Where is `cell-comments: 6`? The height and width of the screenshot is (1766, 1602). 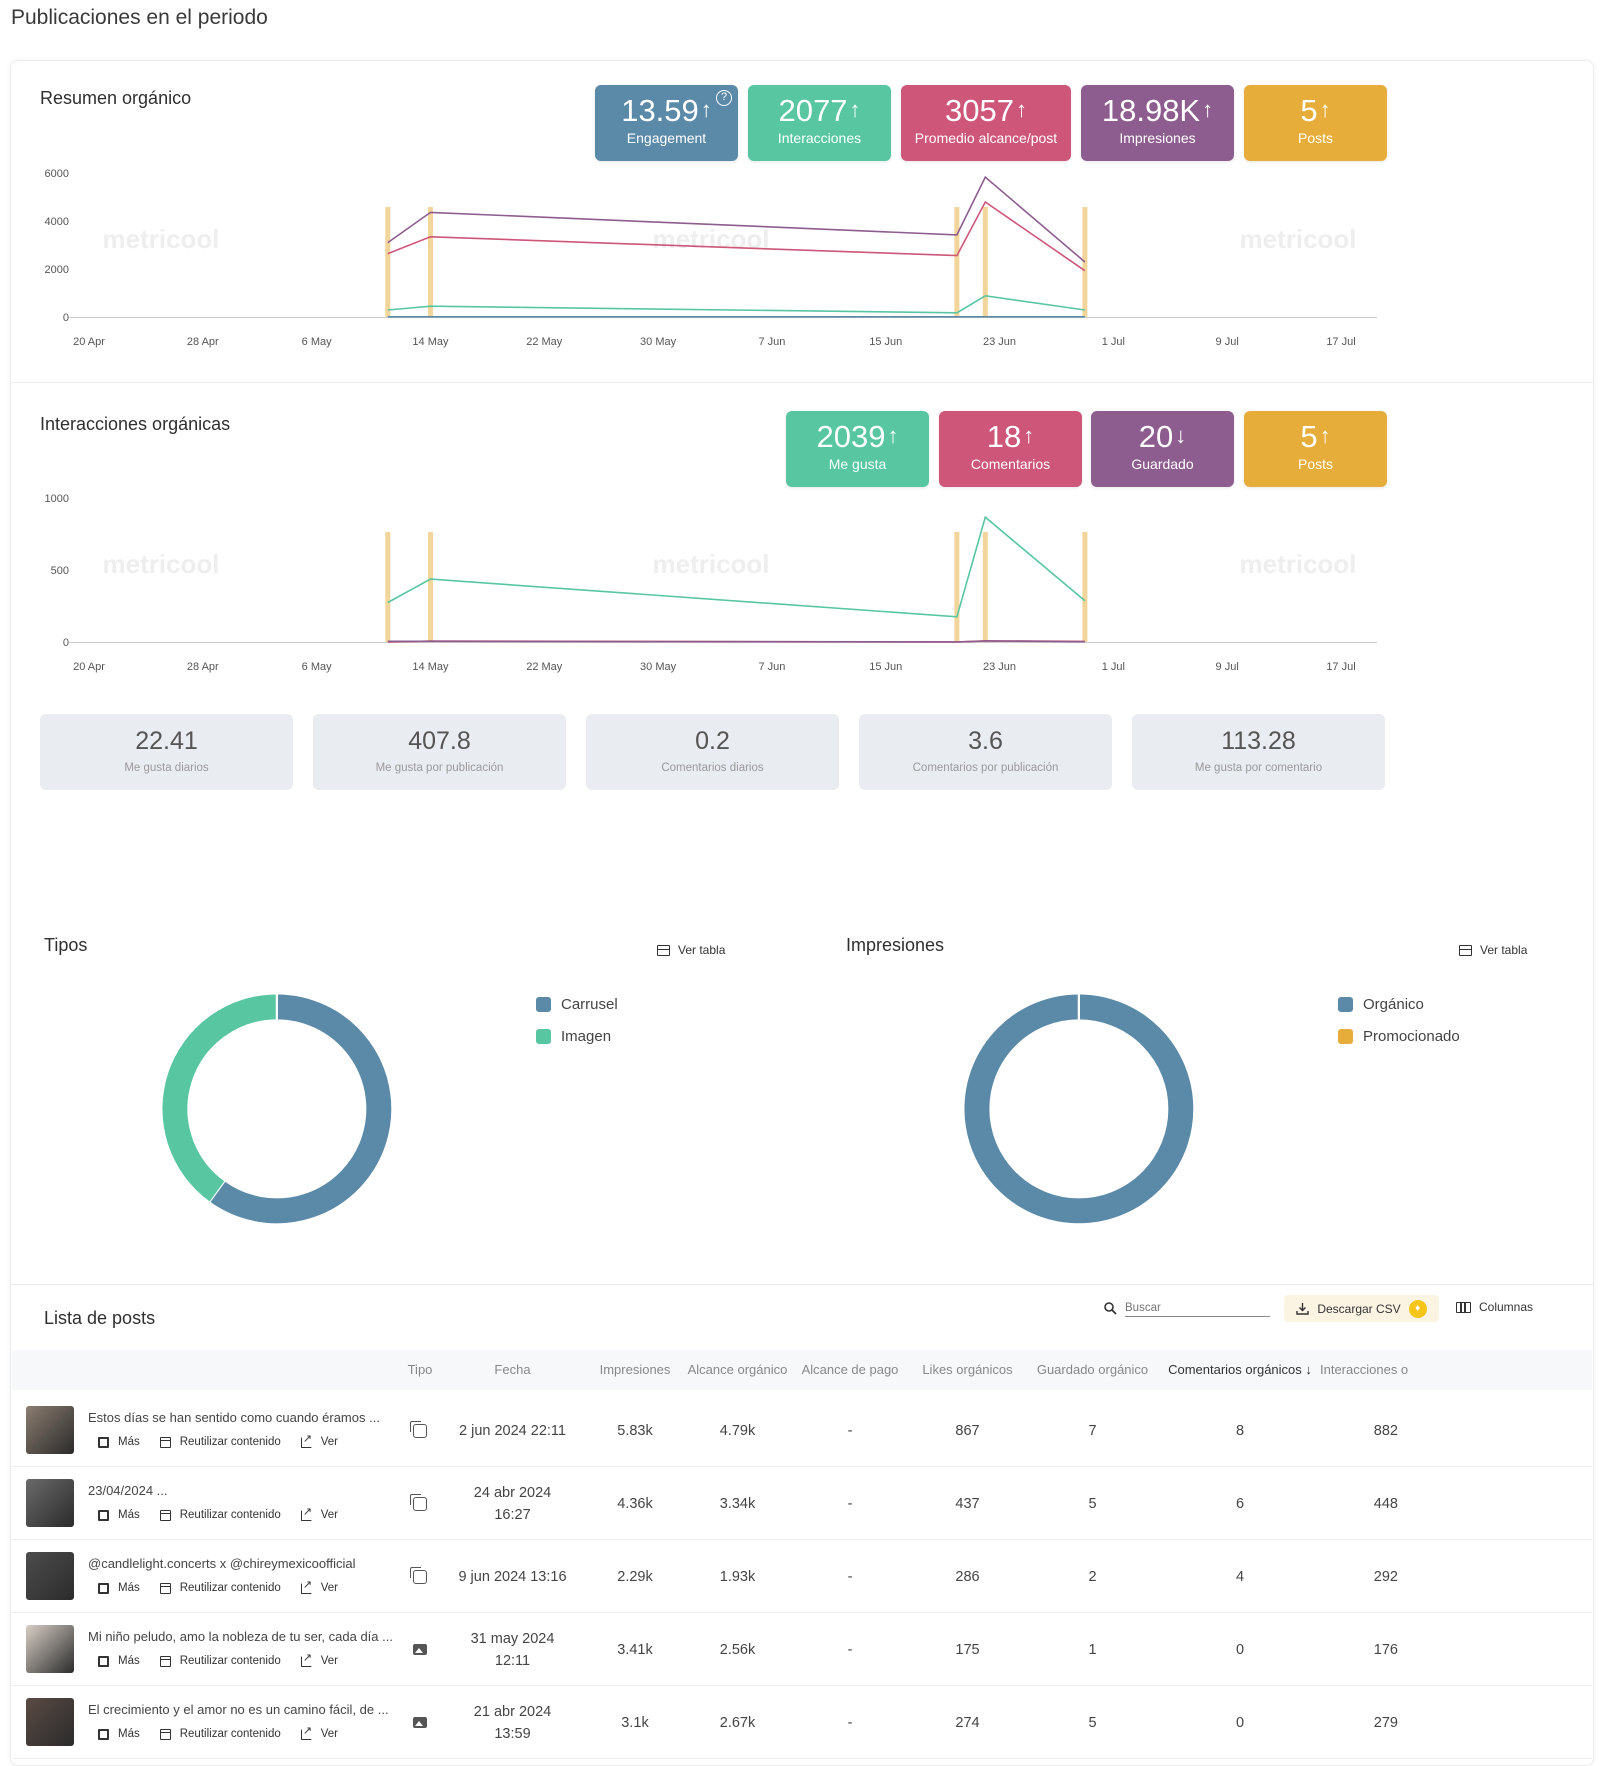
cell-comments: 6 is located at coordinates (1240, 1503).